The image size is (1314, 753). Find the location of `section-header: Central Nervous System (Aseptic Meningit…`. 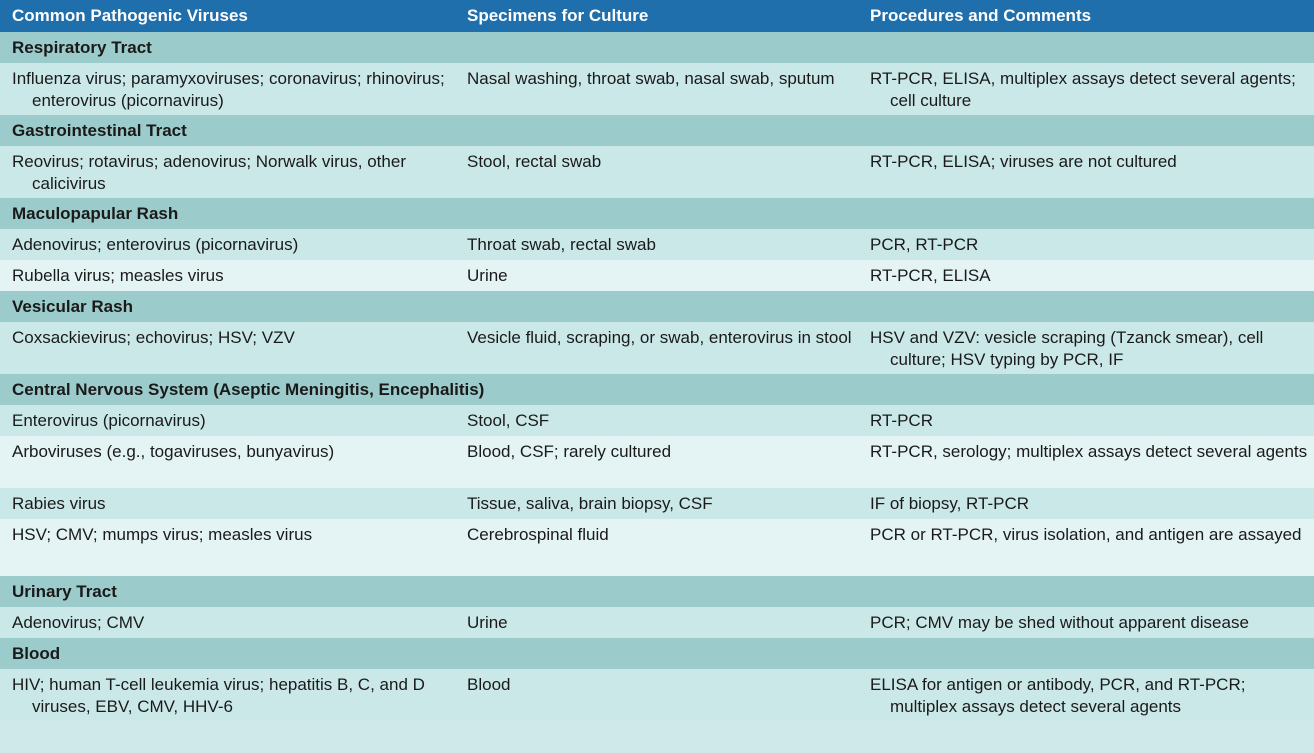

section-header: Central Nervous System (Aseptic Meningit… is located at coordinates (657, 389).